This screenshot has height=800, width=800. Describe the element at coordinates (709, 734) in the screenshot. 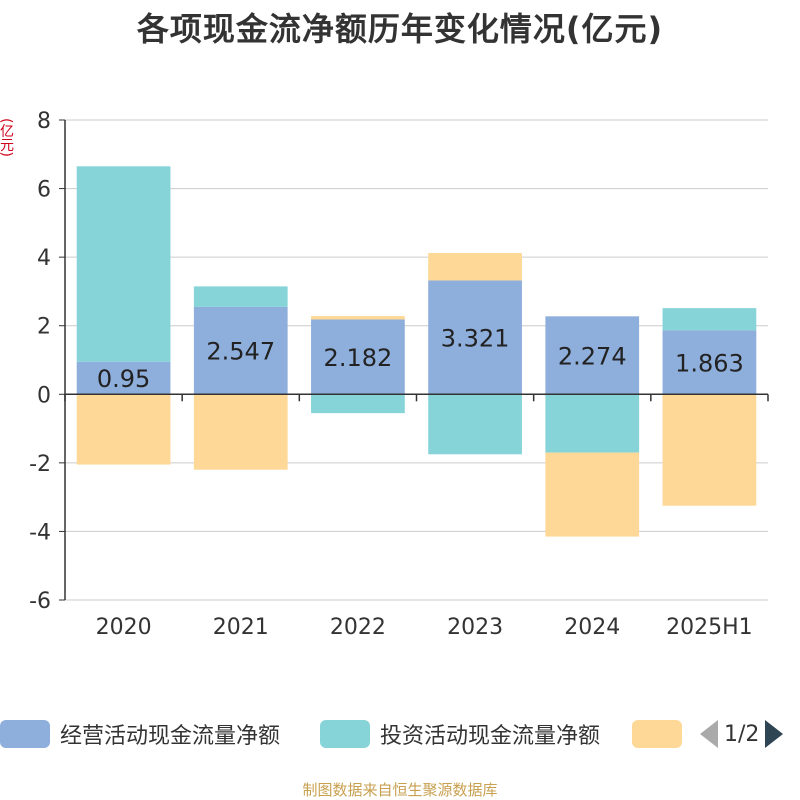

I see `legend-prev-icon` at that location.